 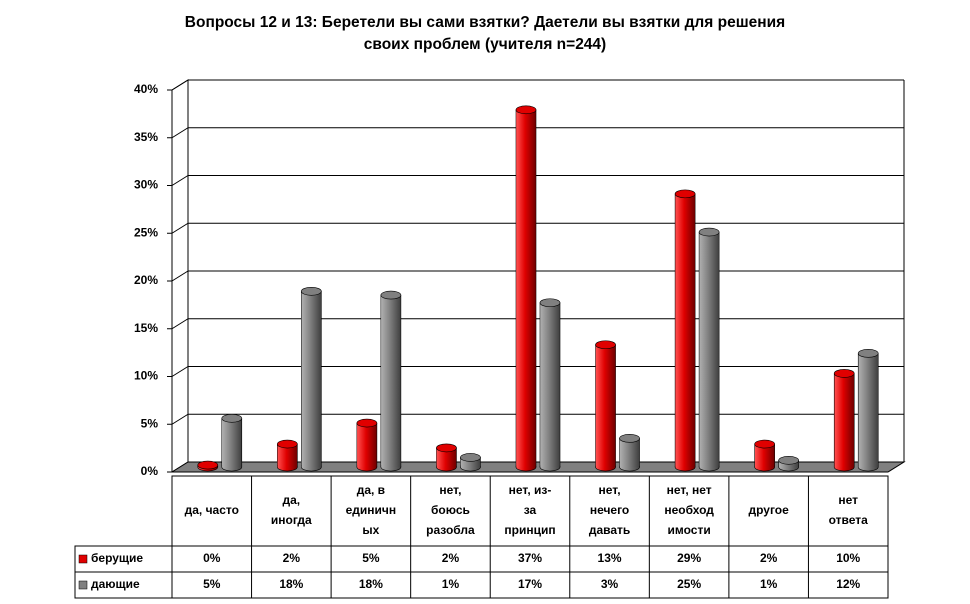 What do you see at coordinates (689, 558) in the screenshot?
I see `value-label: 29%` at bounding box center [689, 558].